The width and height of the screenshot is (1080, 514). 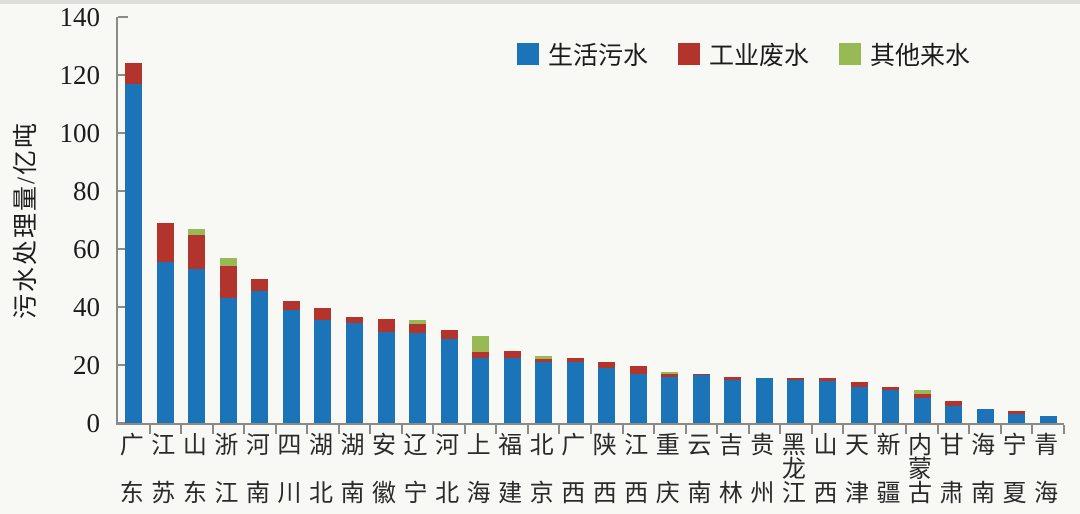 I want to click on x-axis-label-甘肃: 甘肃, so click(x=952, y=470).